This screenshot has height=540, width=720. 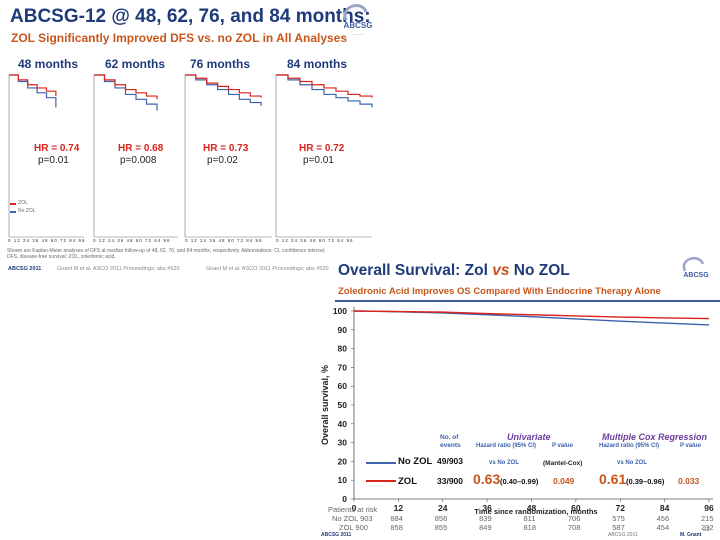 What do you see at coordinates (519, 481) in the screenshot?
I see `tbl-zol-ci1: (0.40–0.99)` at bounding box center [519, 481].